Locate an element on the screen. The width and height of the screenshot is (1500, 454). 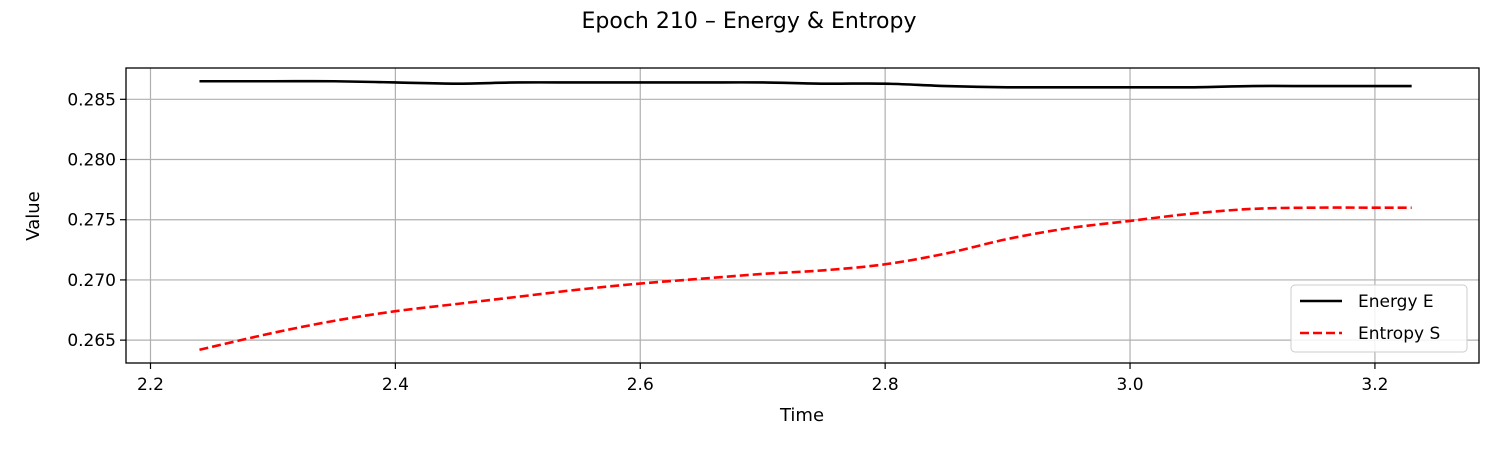
y-tick-label: 0.275 is located at coordinates (91, 221).